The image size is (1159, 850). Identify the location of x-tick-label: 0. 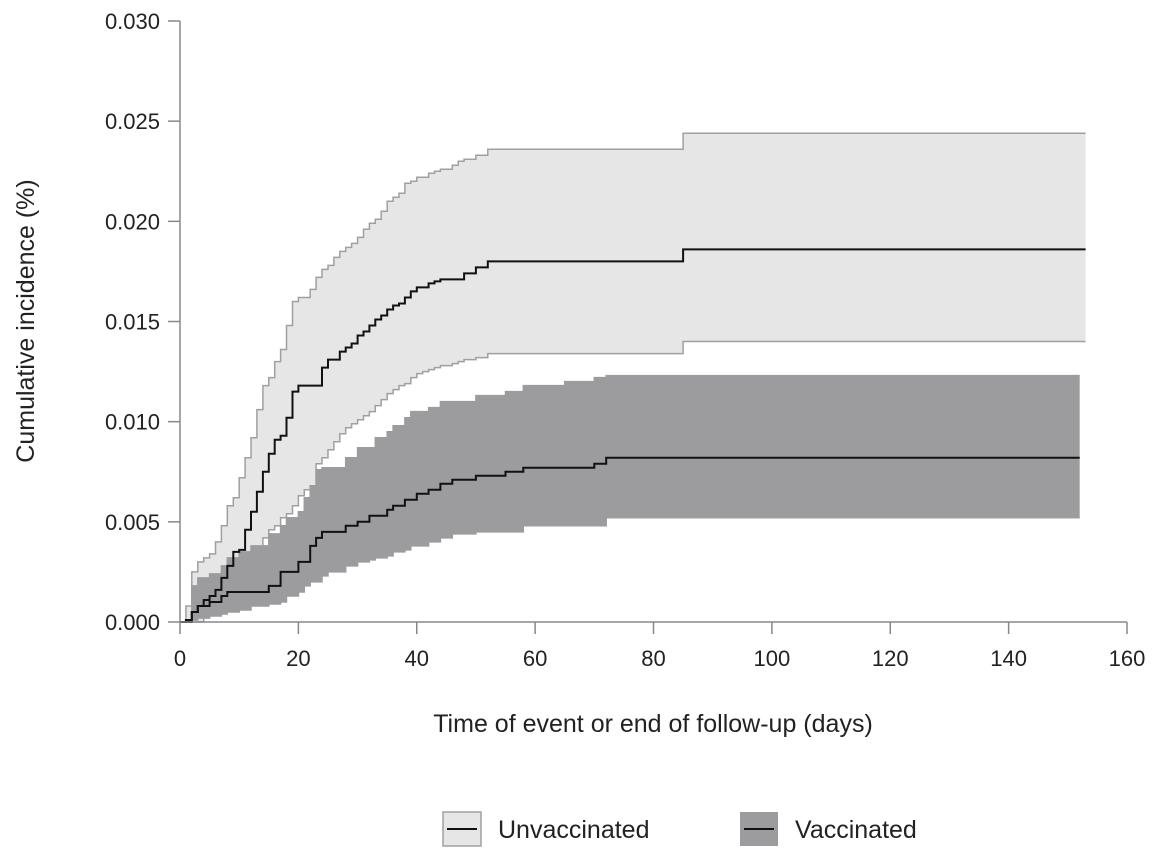
(180, 658).